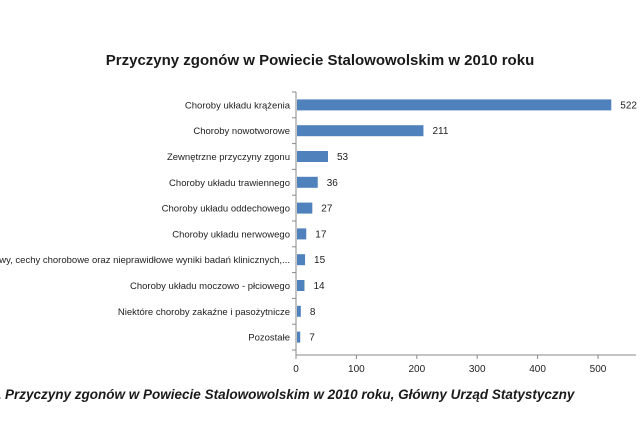  What do you see at coordinates (343, 157) in the screenshot?
I see `value-label: 53` at bounding box center [343, 157].